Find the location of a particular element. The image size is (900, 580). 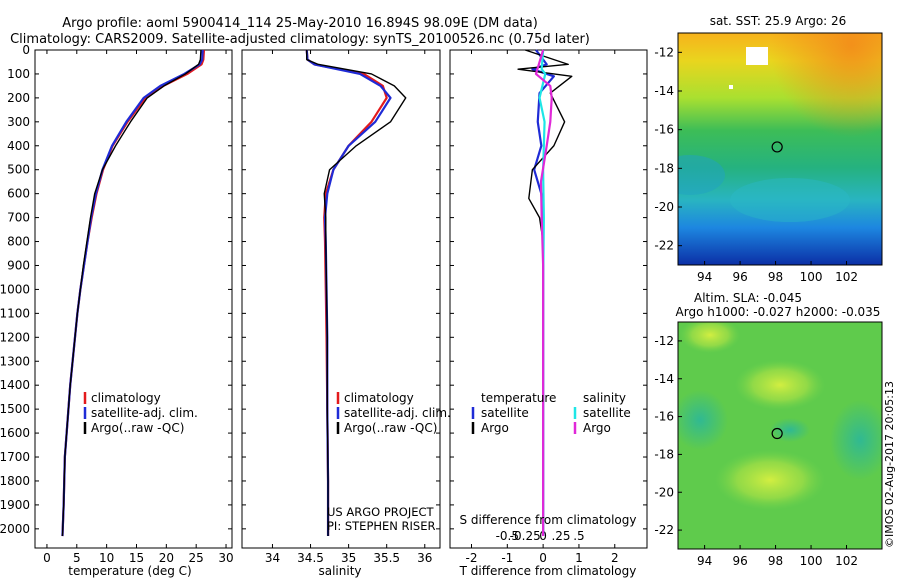

sst-cold-patch is located at coordinates (701, 175).